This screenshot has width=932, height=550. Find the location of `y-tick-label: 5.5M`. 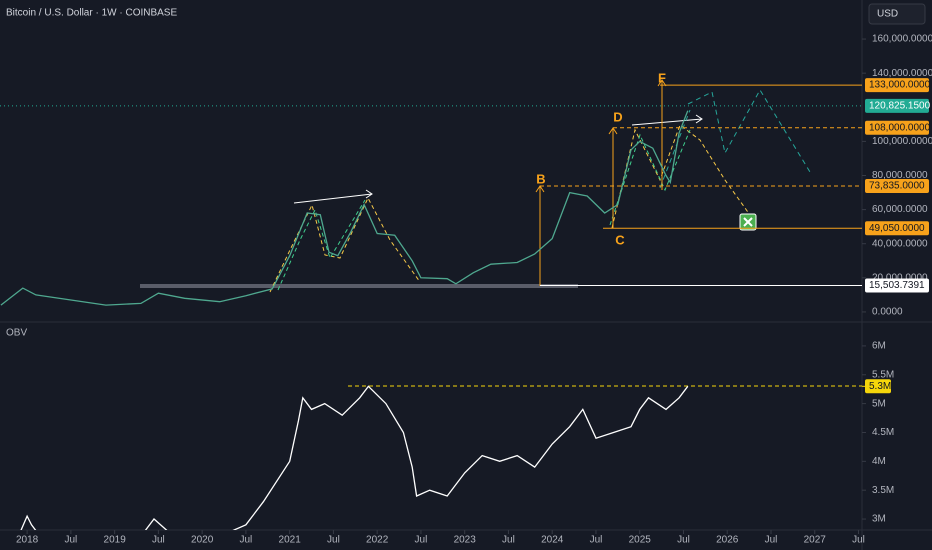

y-tick-label: 5.5M is located at coordinates (883, 374).